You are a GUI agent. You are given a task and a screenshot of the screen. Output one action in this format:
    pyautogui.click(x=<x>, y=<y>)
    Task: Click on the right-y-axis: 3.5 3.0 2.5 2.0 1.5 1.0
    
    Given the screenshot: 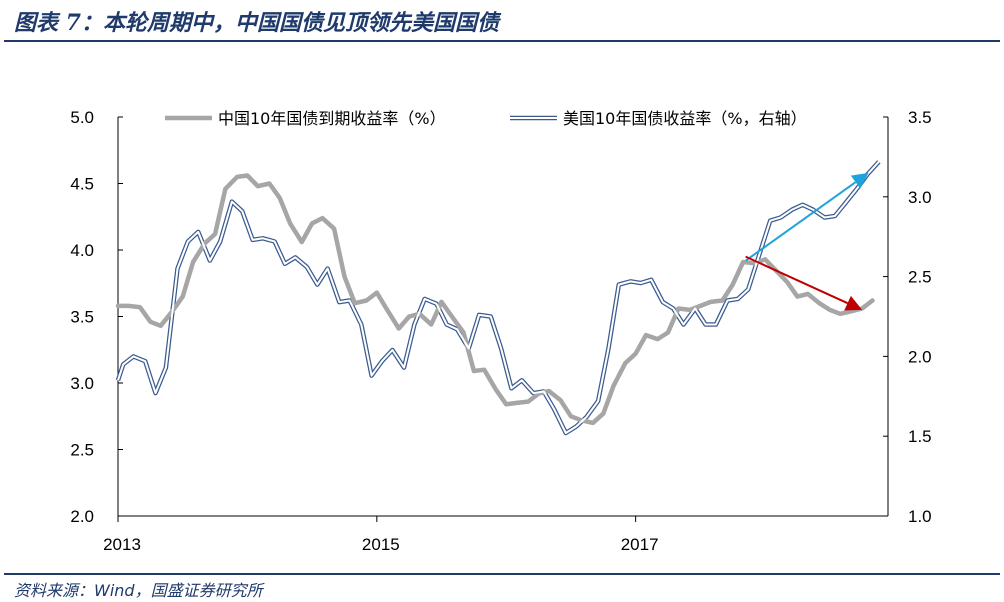 What is the action you would take?
    pyautogui.click(x=907, y=317)
    